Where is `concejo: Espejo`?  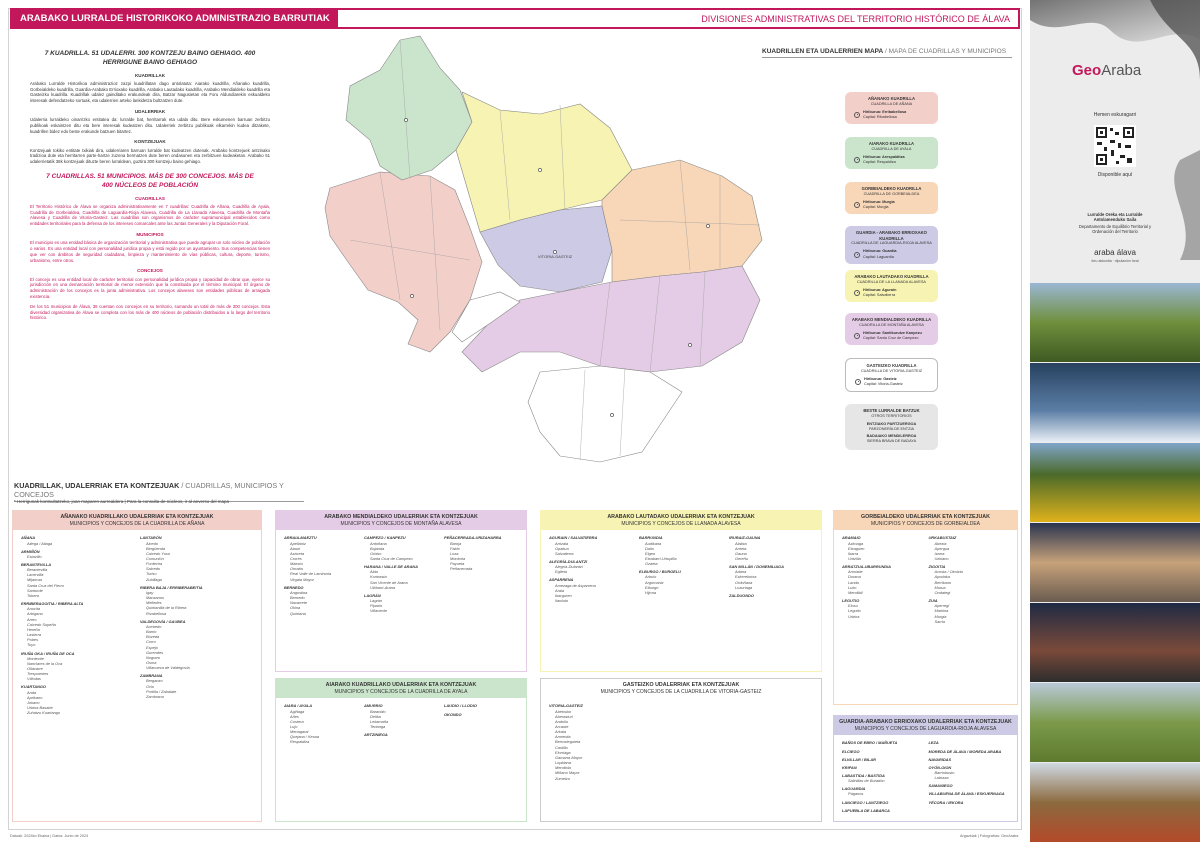
concejo: Espejo is located at coordinates (152, 647).